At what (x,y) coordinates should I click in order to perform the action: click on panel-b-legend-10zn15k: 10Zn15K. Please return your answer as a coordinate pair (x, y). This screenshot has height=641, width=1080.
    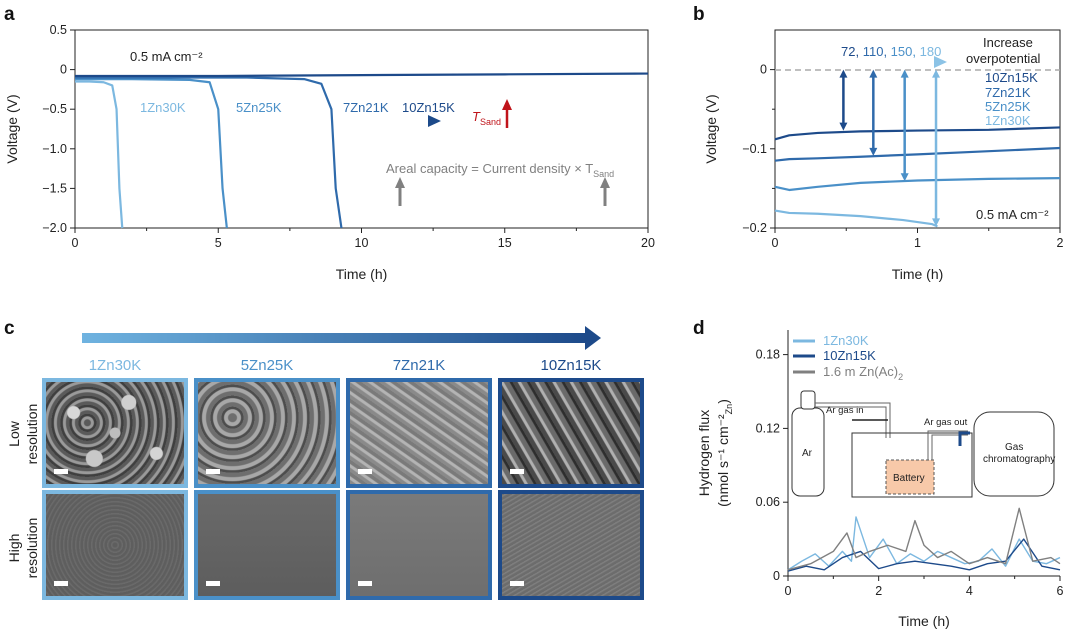
    Looking at the image, I should click on (1011, 77).